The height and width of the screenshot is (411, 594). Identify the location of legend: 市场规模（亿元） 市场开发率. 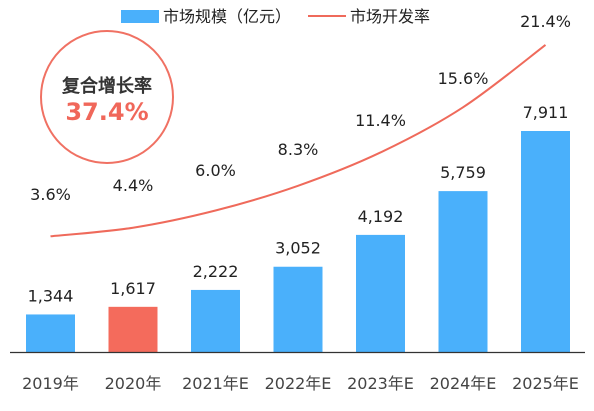
(275, 16).